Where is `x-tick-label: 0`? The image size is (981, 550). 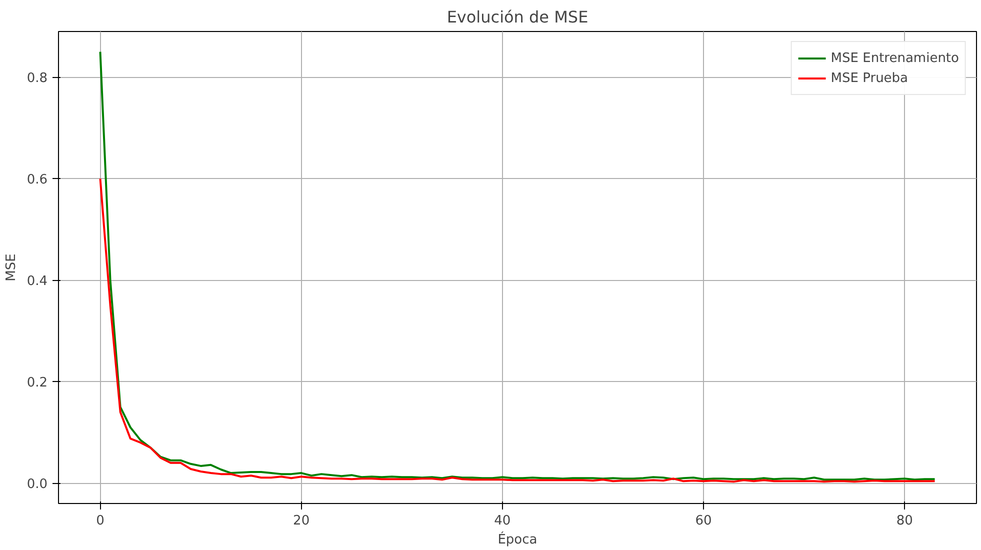
x-tick-label: 0 is located at coordinates (100, 521).